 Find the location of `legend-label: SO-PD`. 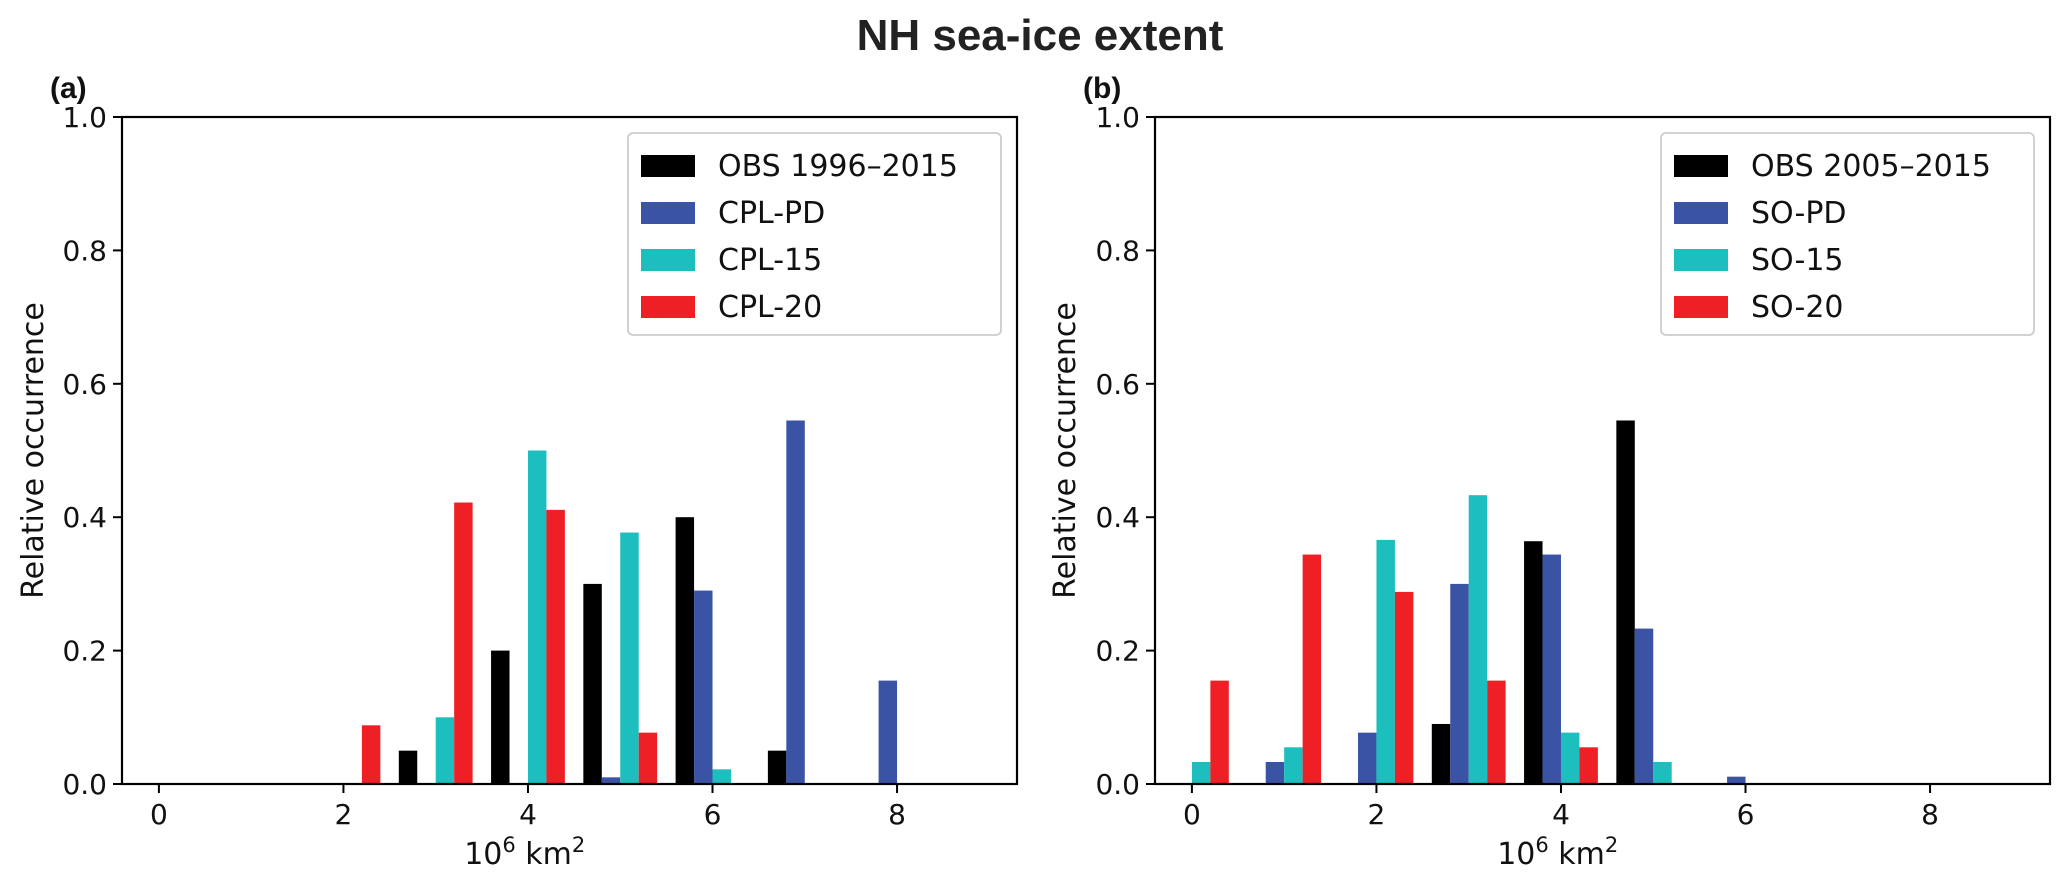

legend-label: SO-PD is located at coordinates (1799, 213).